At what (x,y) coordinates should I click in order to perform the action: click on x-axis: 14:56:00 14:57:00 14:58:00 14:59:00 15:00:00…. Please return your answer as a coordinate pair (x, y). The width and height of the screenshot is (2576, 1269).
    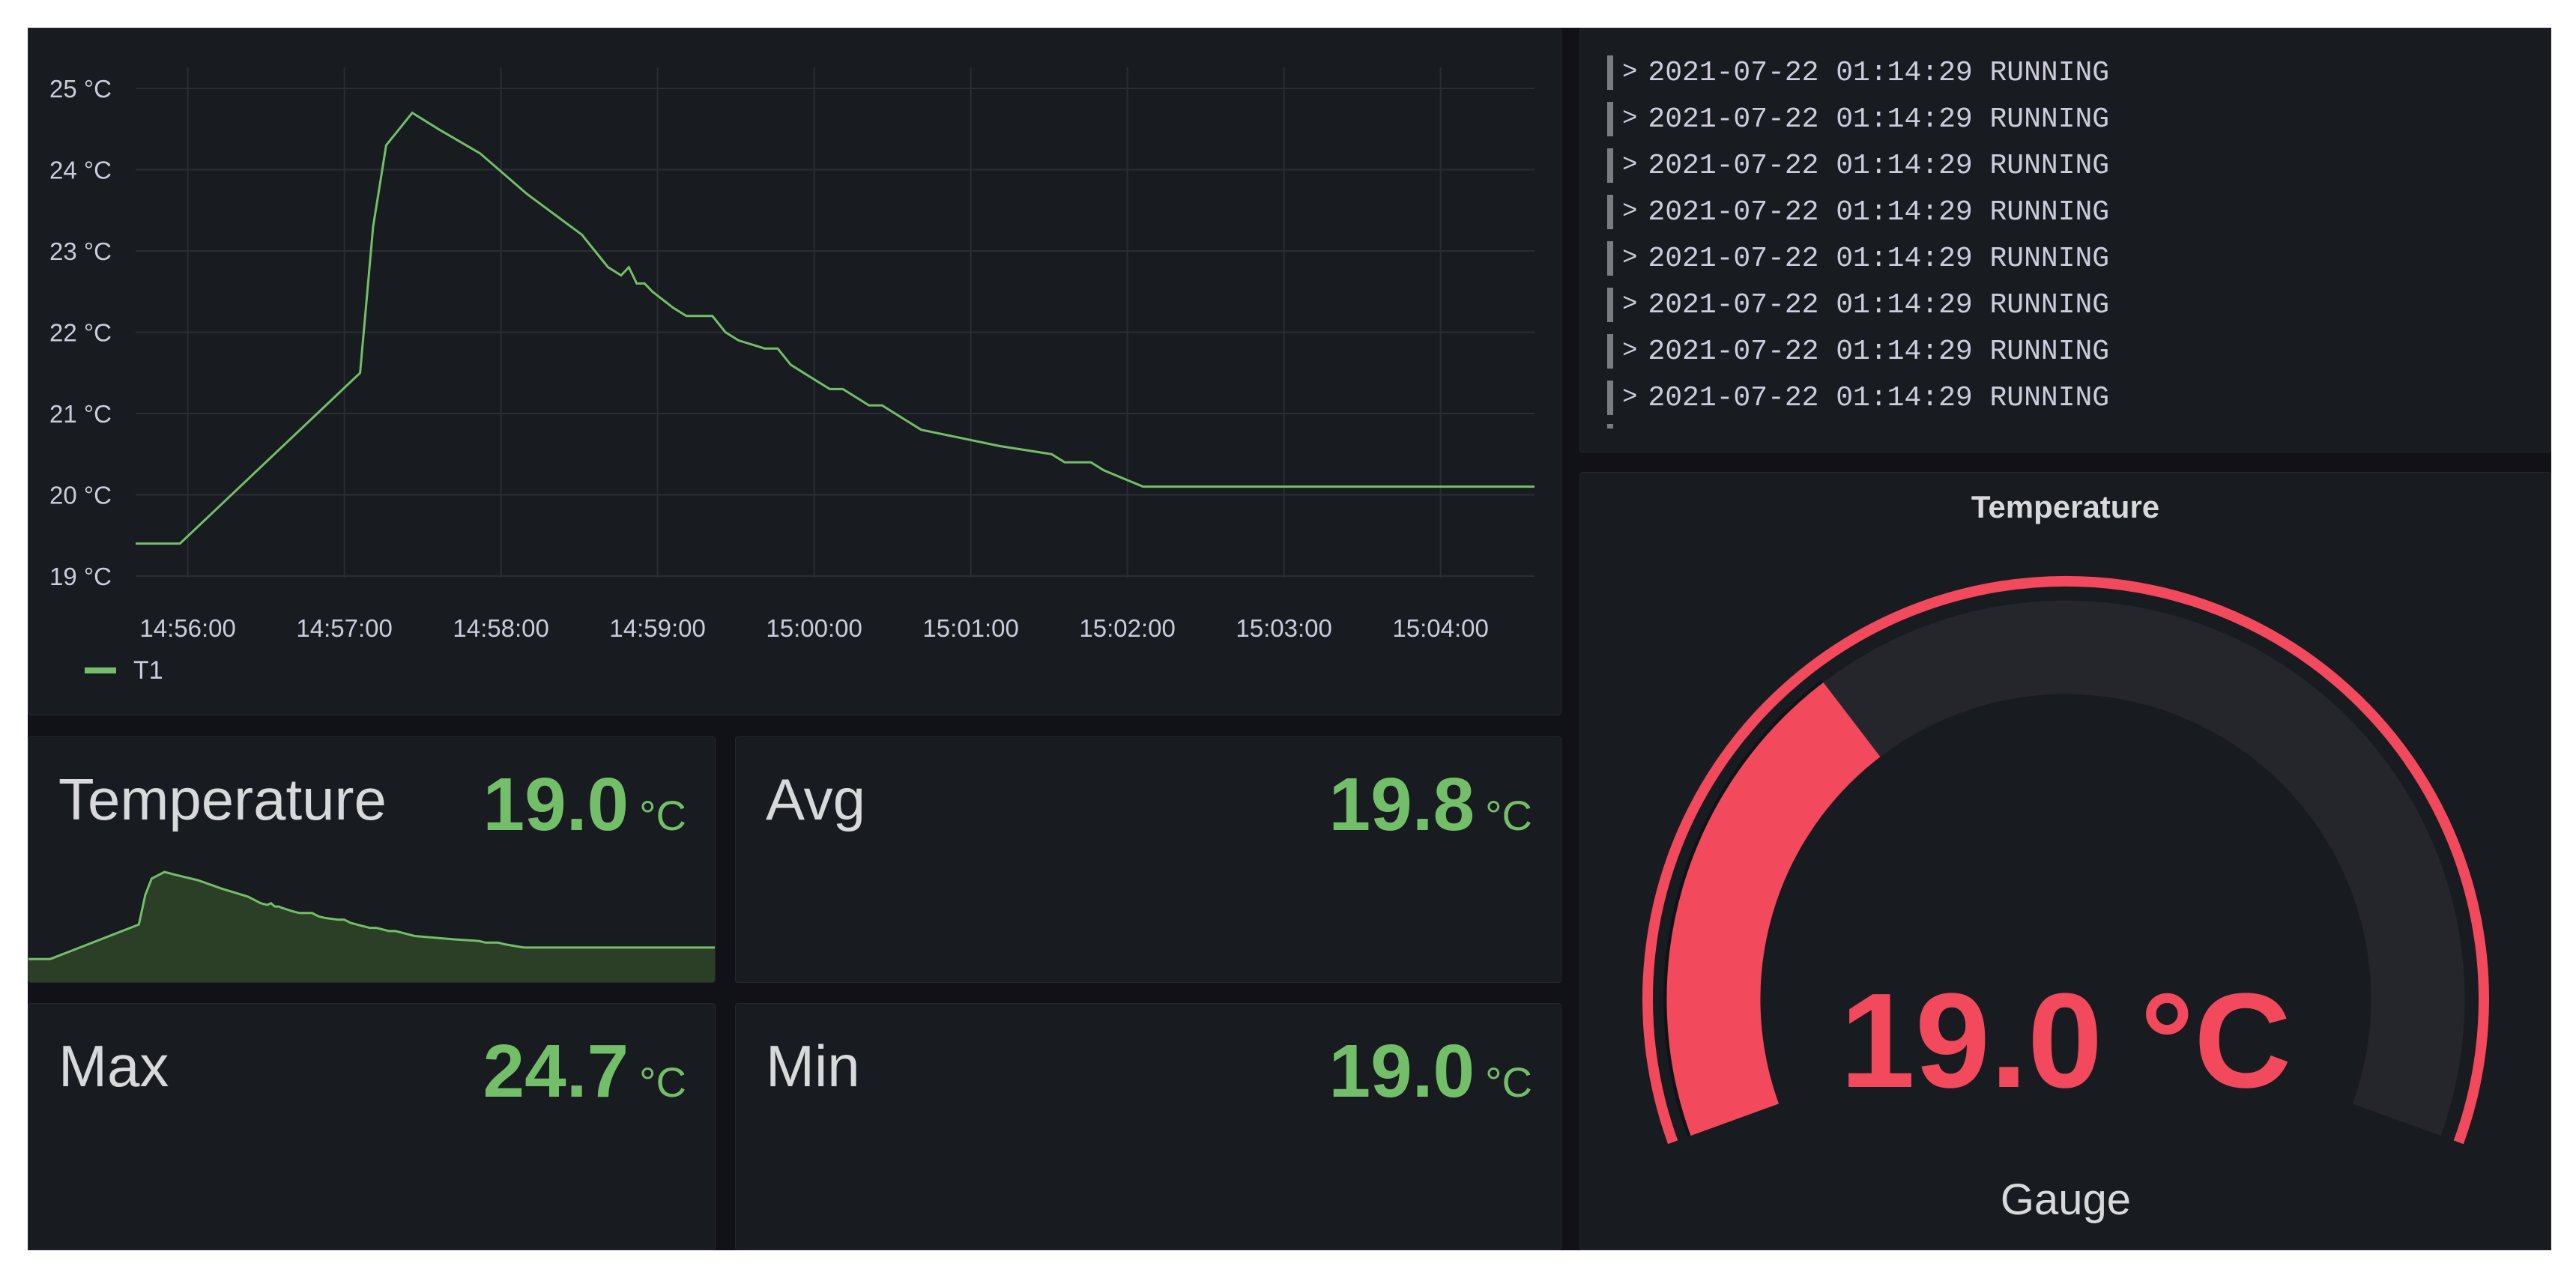
    Looking at the image, I should click on (813, 628).